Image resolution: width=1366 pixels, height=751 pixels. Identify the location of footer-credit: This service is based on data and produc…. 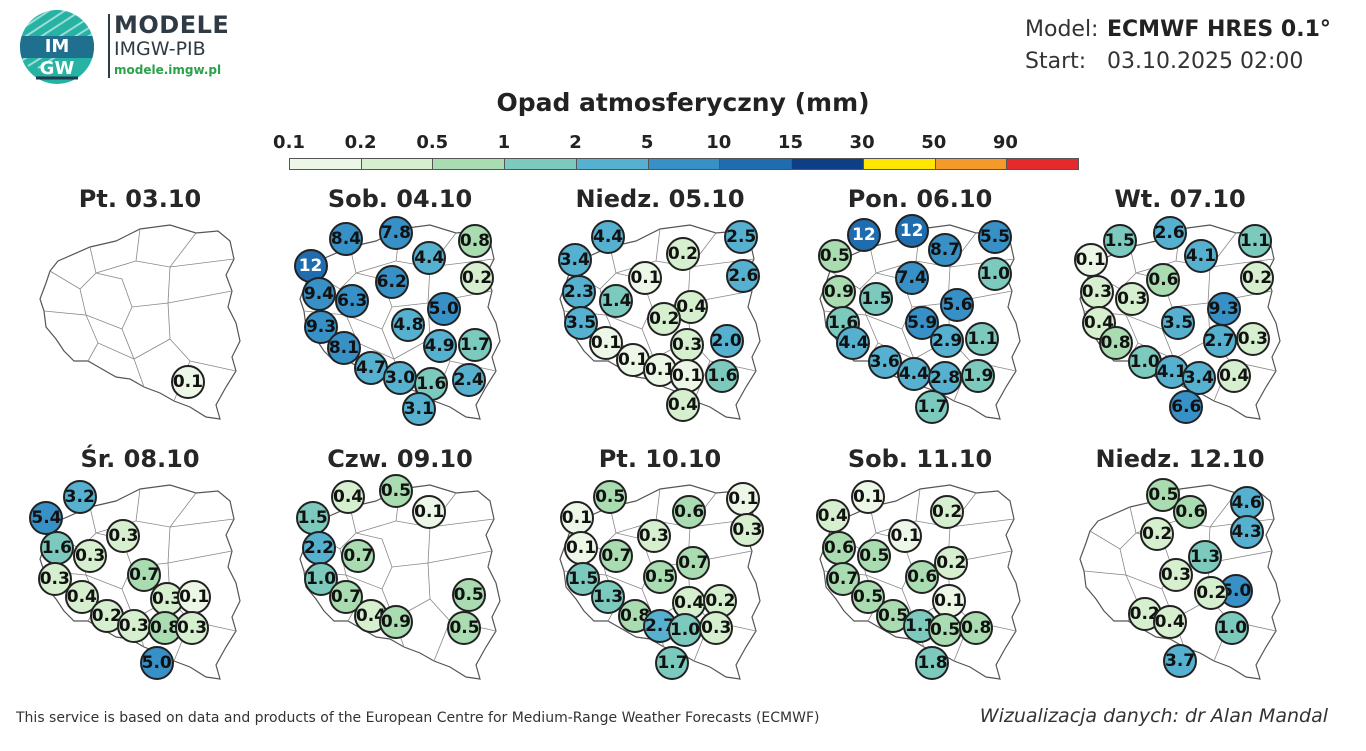
(418, 718).